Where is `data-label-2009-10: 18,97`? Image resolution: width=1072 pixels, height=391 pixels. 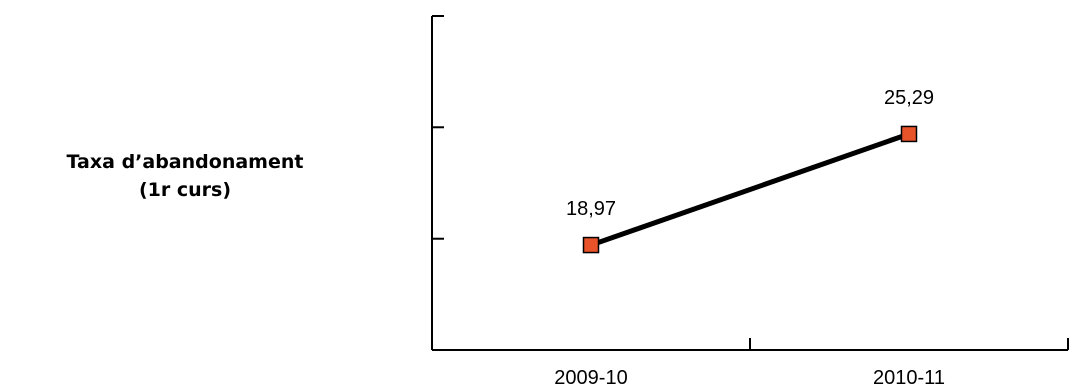 data-label-2009-10: 18,97 is located at coordinates (591, 209).